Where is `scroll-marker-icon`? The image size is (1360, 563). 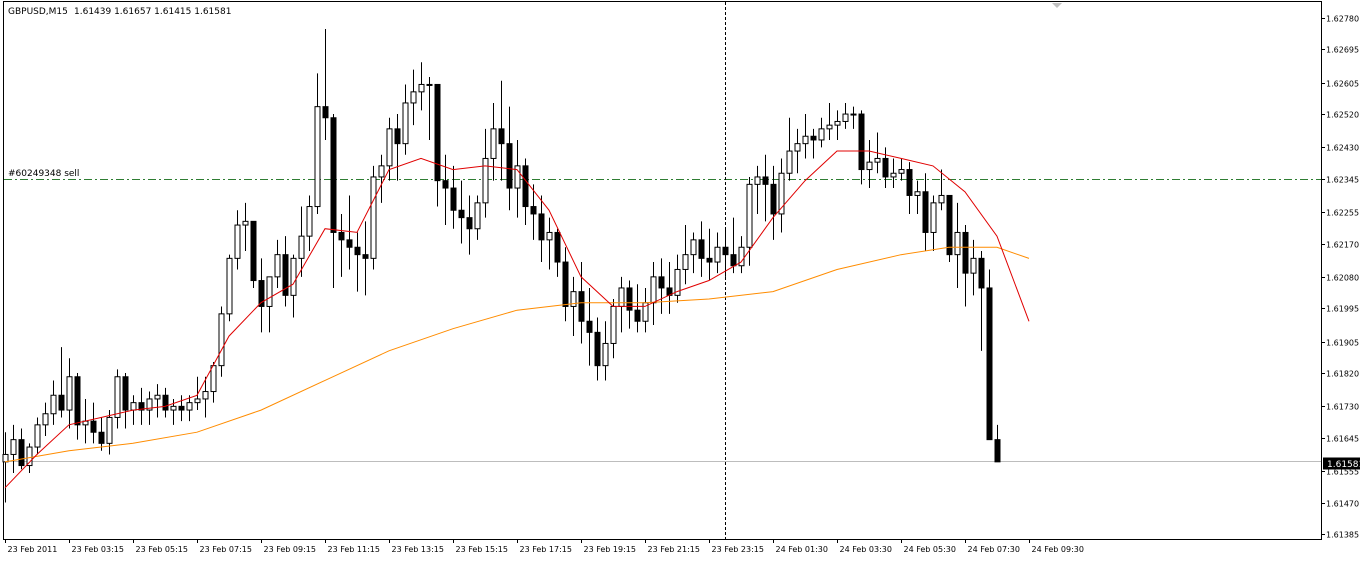 scroll-marker-icon is located at coordinates (1057, 5).